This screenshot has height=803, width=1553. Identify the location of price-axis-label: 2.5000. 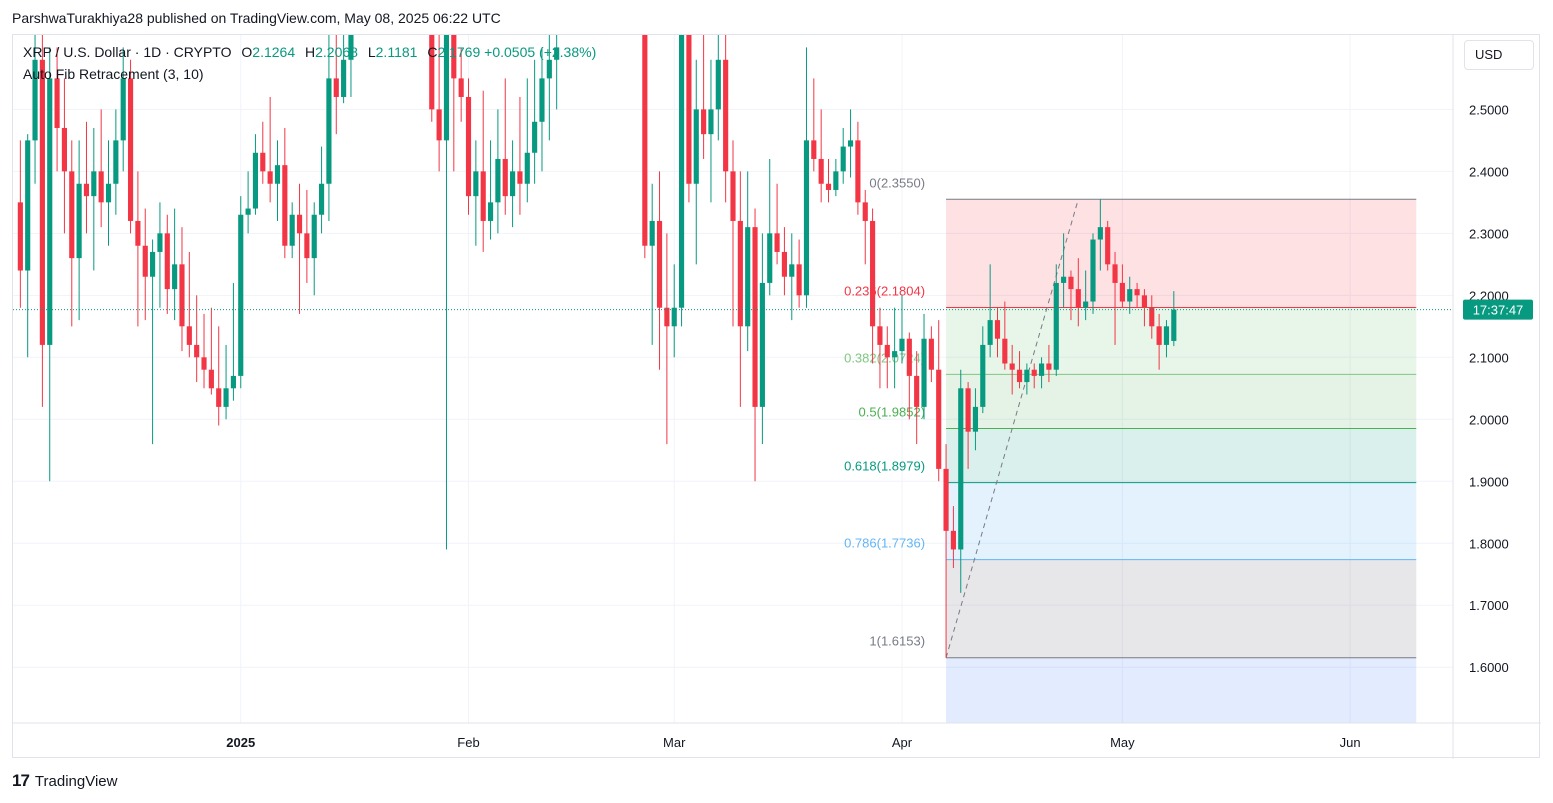
(1489, 109).